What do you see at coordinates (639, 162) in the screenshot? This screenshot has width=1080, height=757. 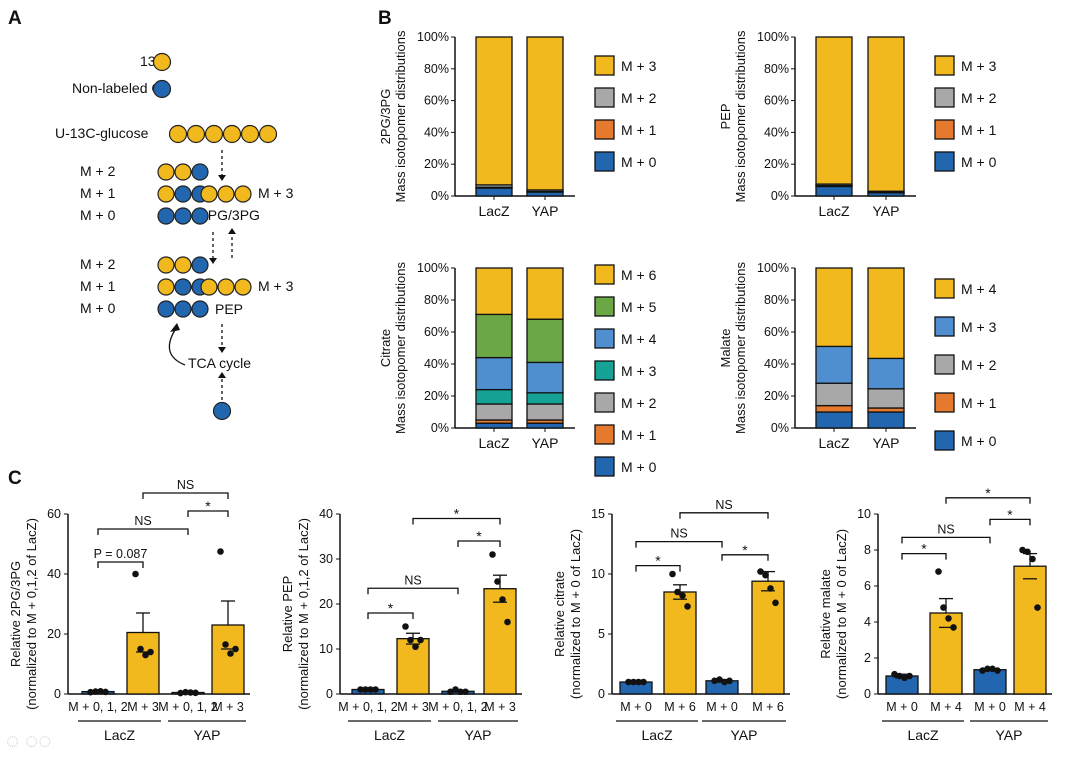 I see `legend-label: M + 0` at bounding box center [639, 162].